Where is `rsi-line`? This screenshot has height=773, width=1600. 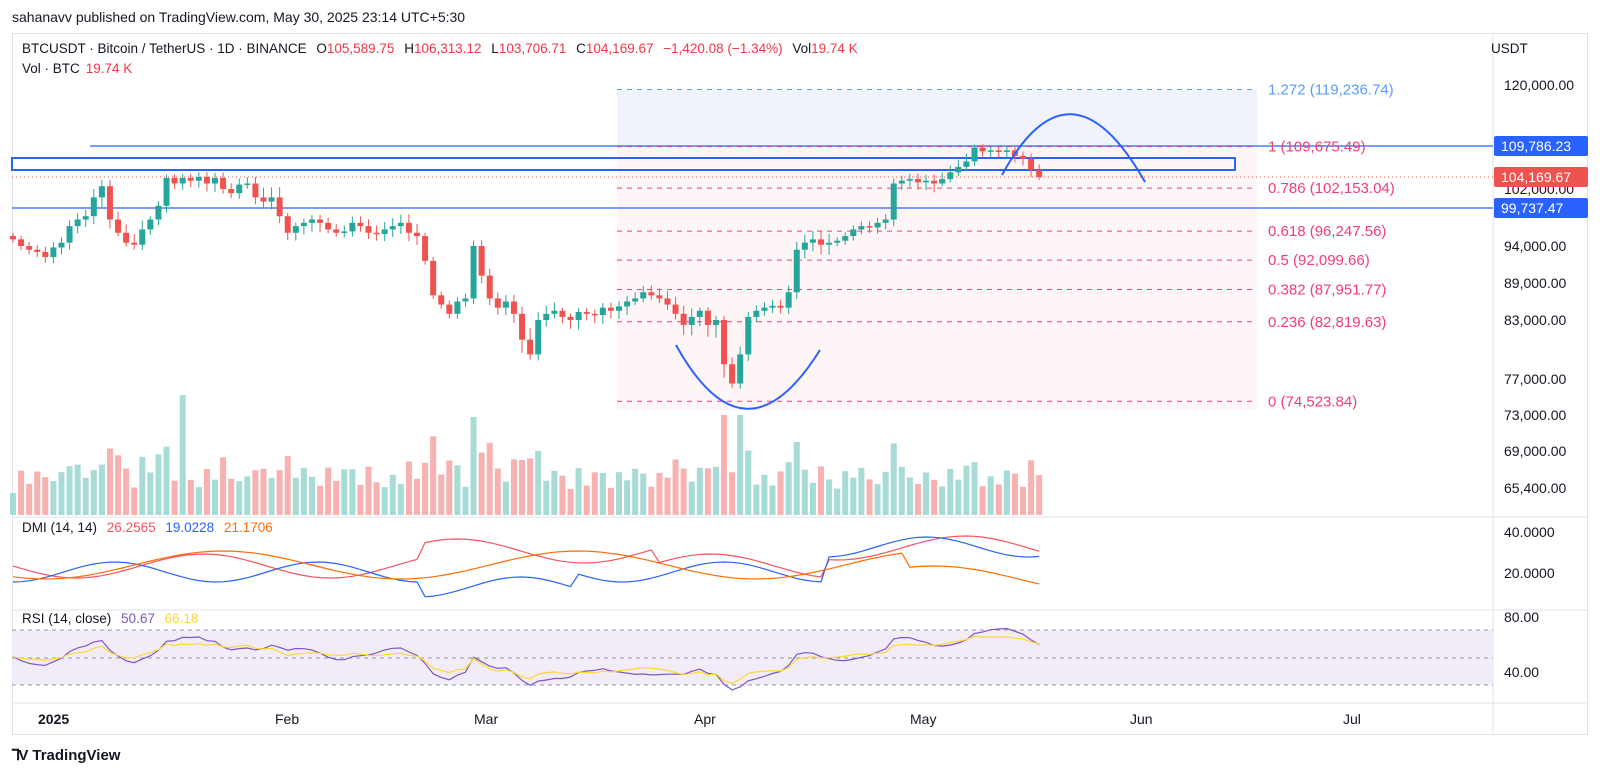 rsi-line is located at coordinates (526, 659).